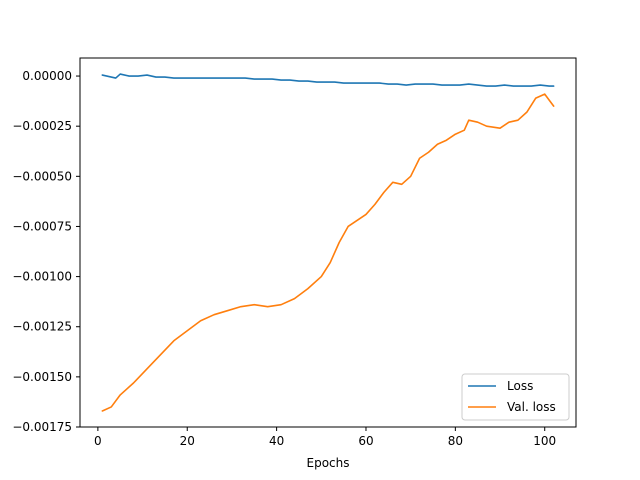 This screenshot has height=480, width=640. I want to click on y-tick-label: −0.00150, so click(42, 377).